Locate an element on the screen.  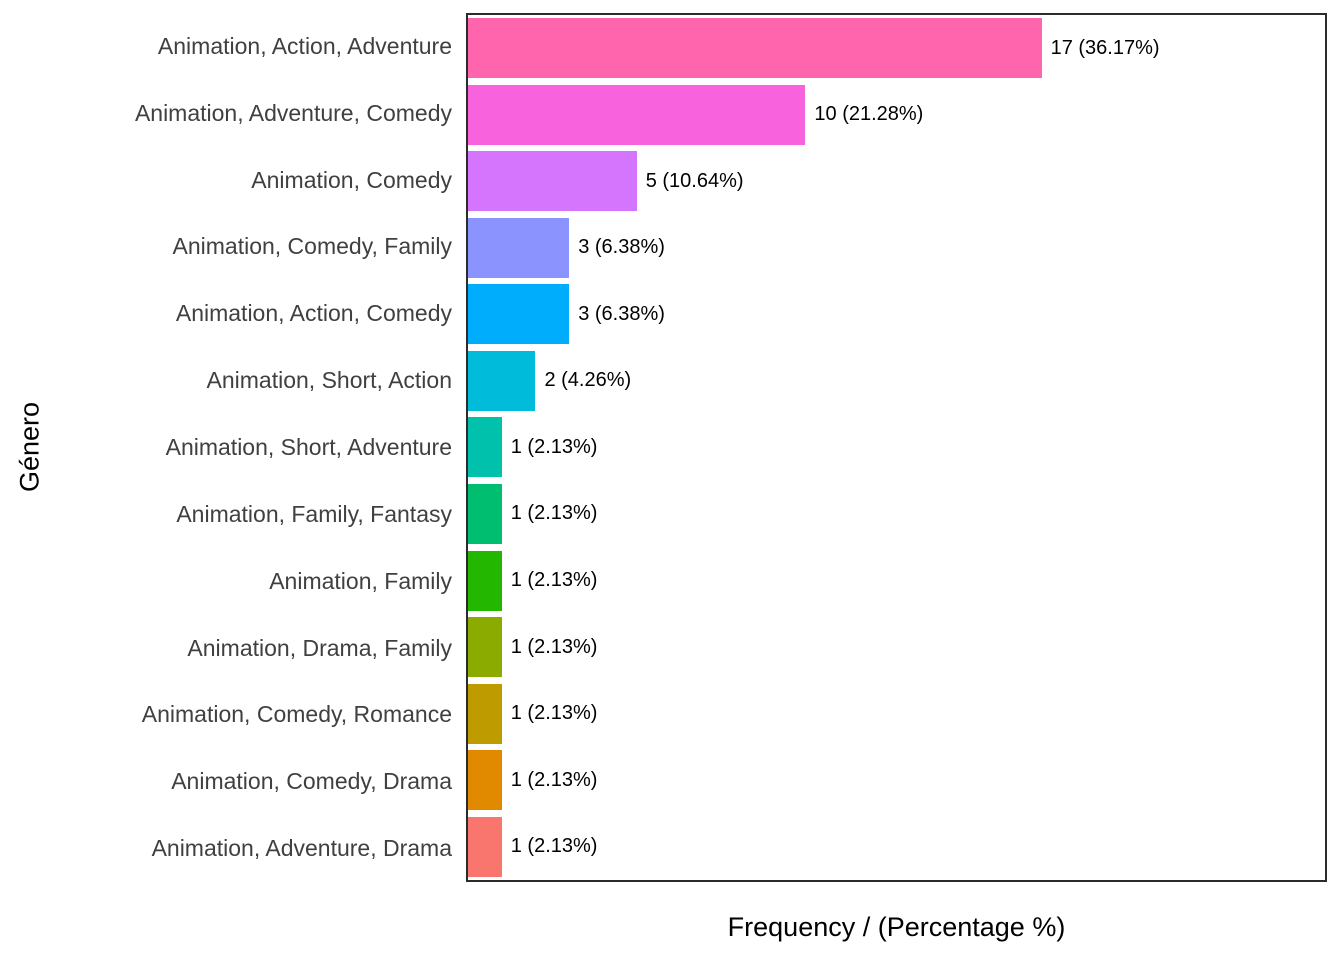
y-axis-tick-label: Animation, Comedy, Romance is located at coordinates (296, 714).